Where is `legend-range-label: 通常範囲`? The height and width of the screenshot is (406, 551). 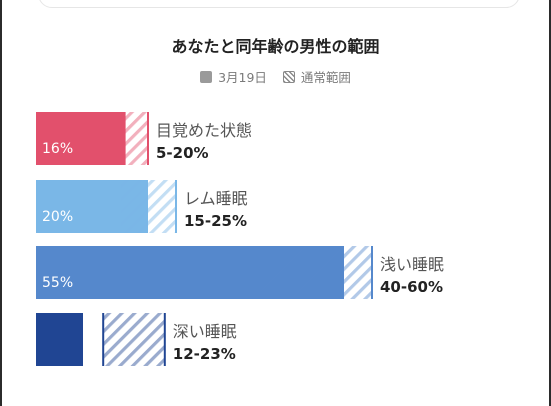 legend-range-label: 通常範囲 is located at coordinates (325, 77).